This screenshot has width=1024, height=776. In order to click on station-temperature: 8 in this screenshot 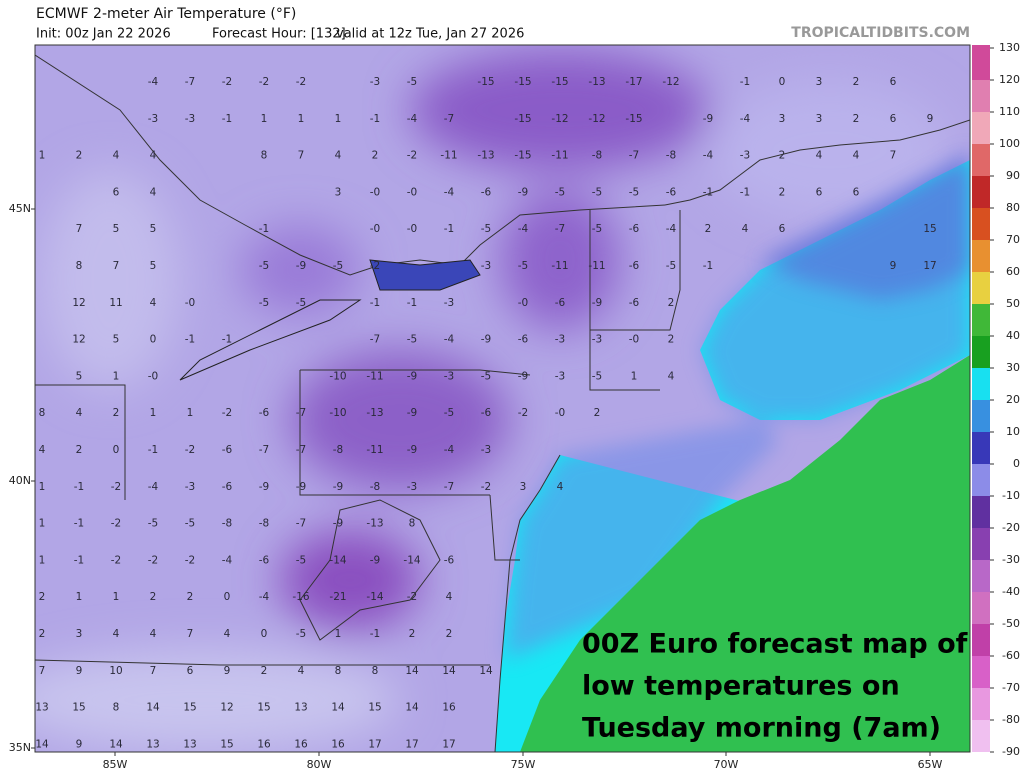, I will do `click(264, 156)`.